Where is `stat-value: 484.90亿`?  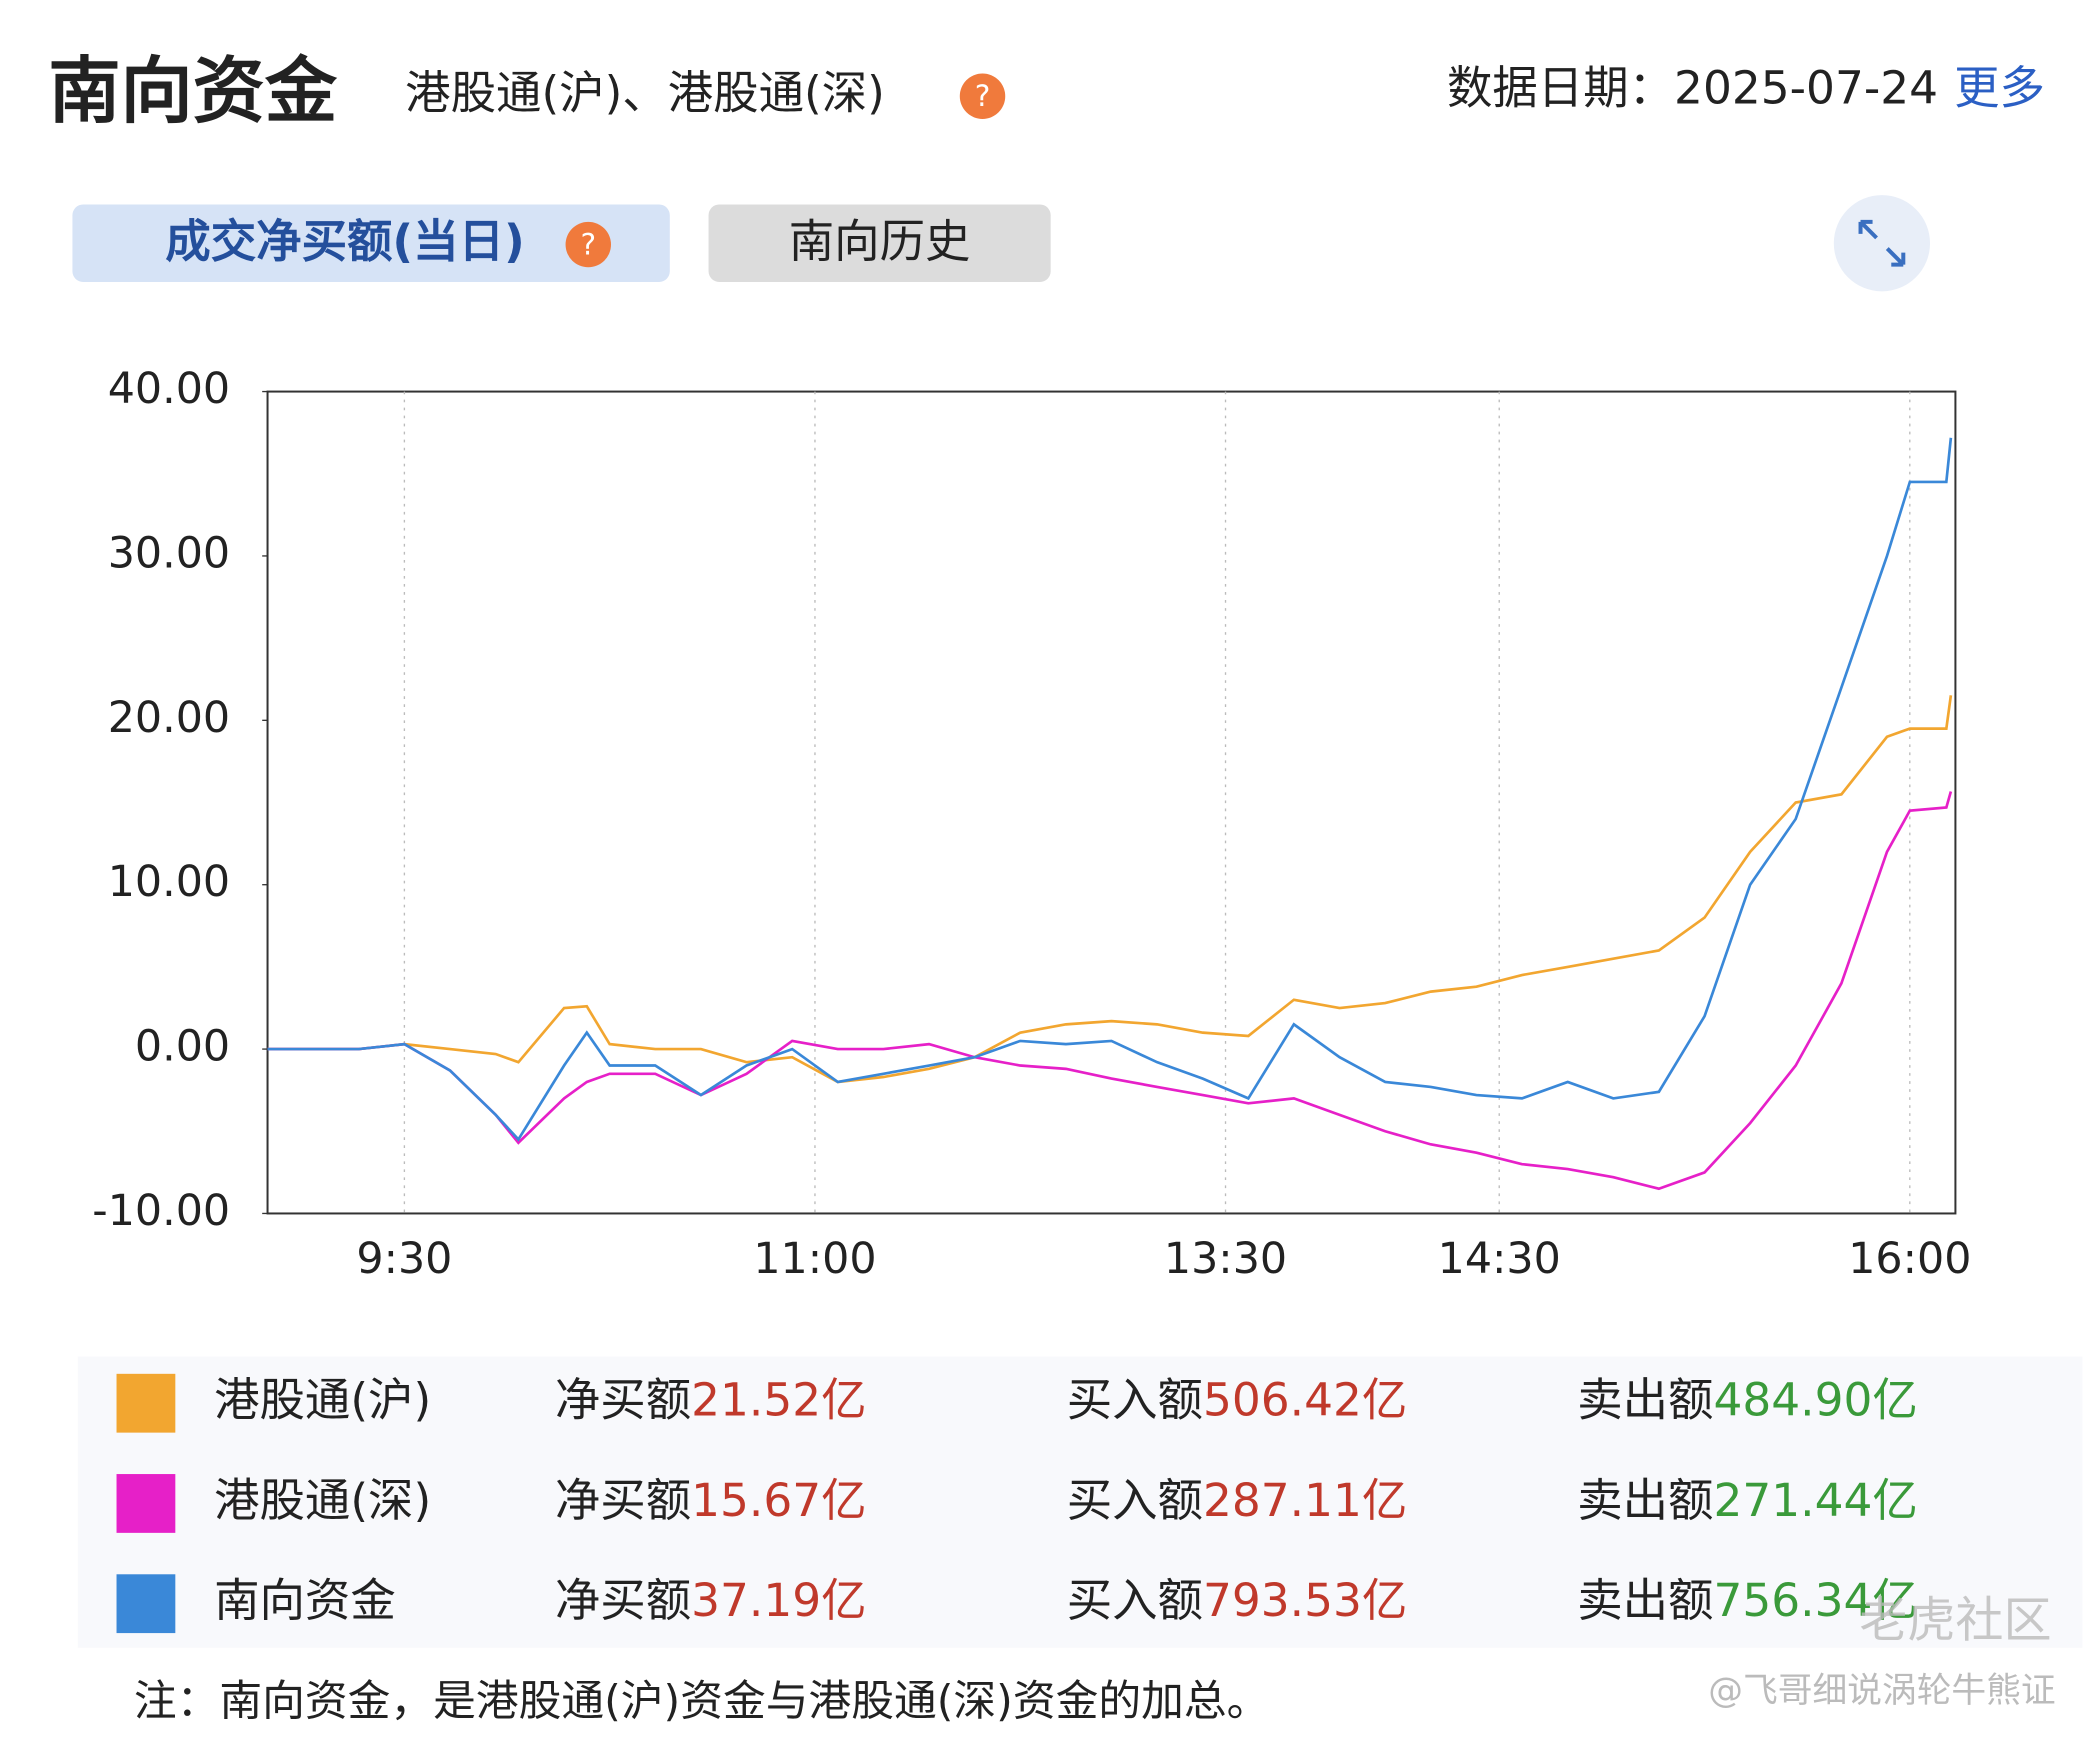 stat-value: 484.90亿 is located at coordinates (1815, 1400).